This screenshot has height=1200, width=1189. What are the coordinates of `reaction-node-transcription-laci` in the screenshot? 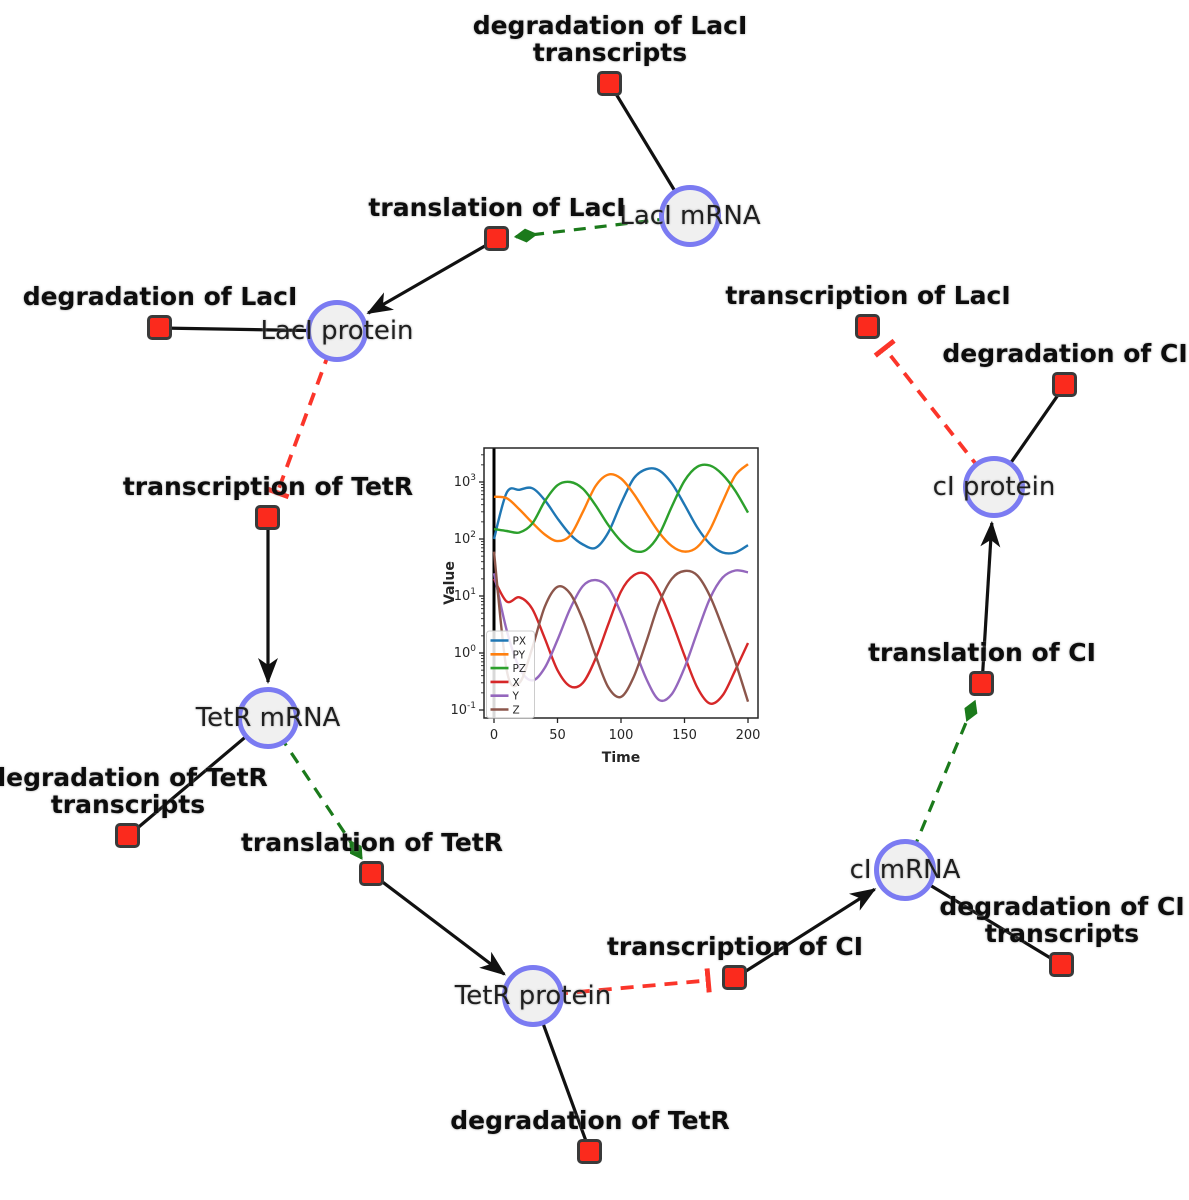 It's located at (867, 326).